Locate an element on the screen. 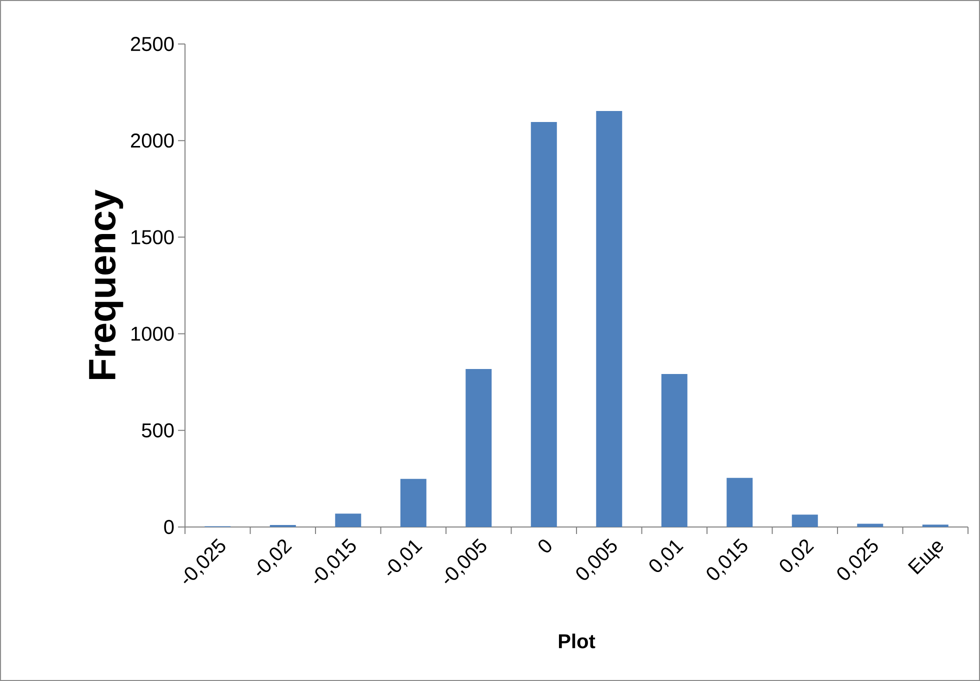  y-tick-label: 1500 is located at coordinates (153, 237).